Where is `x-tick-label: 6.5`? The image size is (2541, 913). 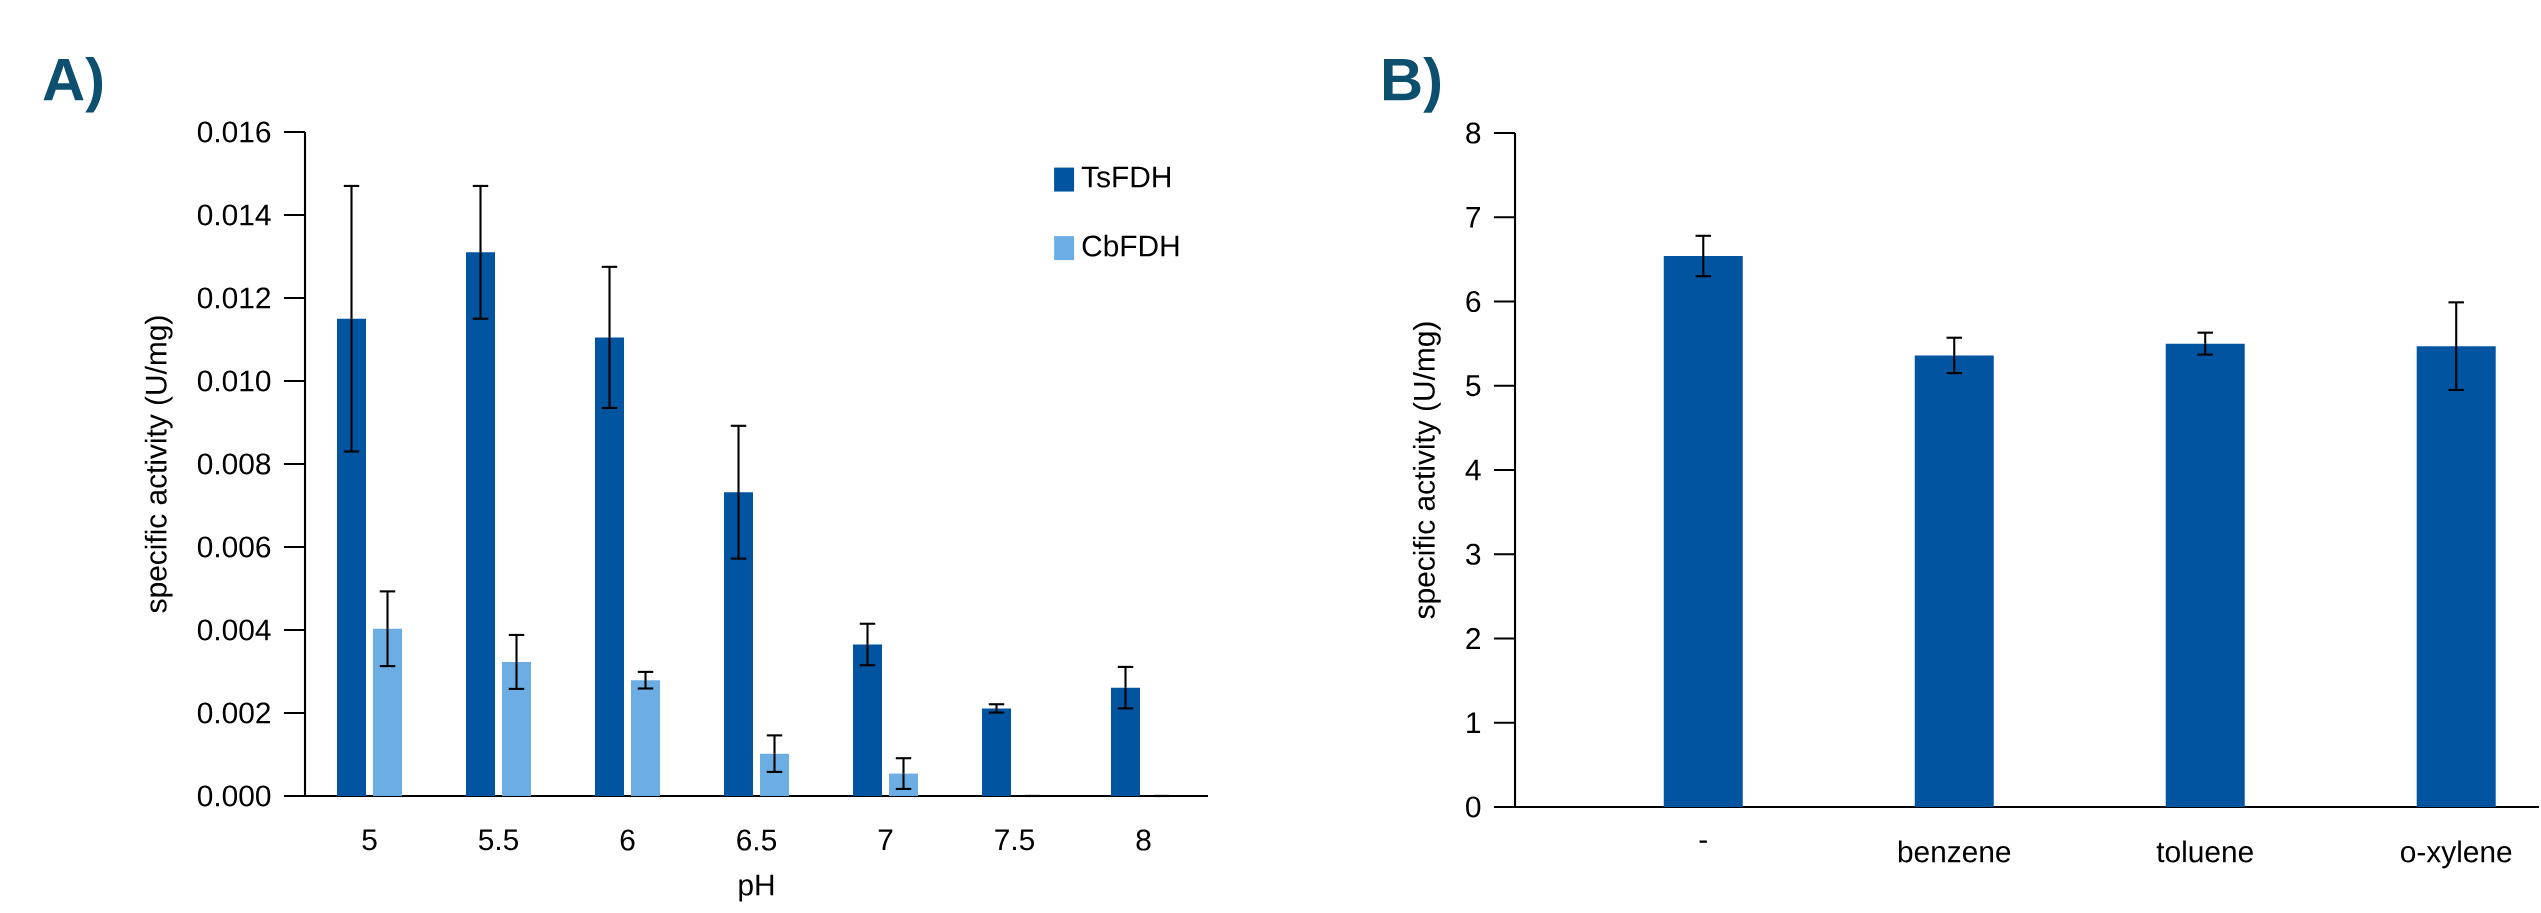 x-tick-label: 6.5 is located at coordinates (757, 840).